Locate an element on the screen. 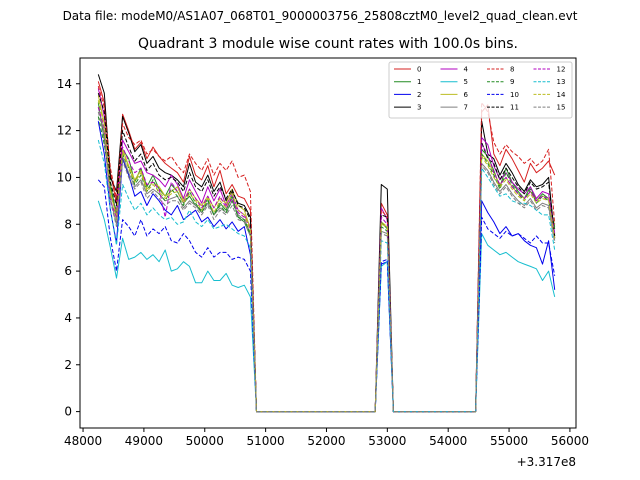 This screenshot has width=640, height=480. legend-label-12: 12 is located at coordinates (561, 70).